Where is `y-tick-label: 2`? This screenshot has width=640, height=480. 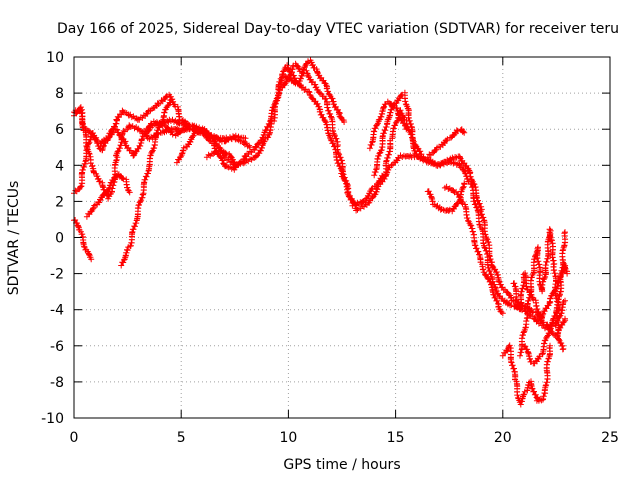 y-tick-label: 2 is located at coordinates (59, 202).